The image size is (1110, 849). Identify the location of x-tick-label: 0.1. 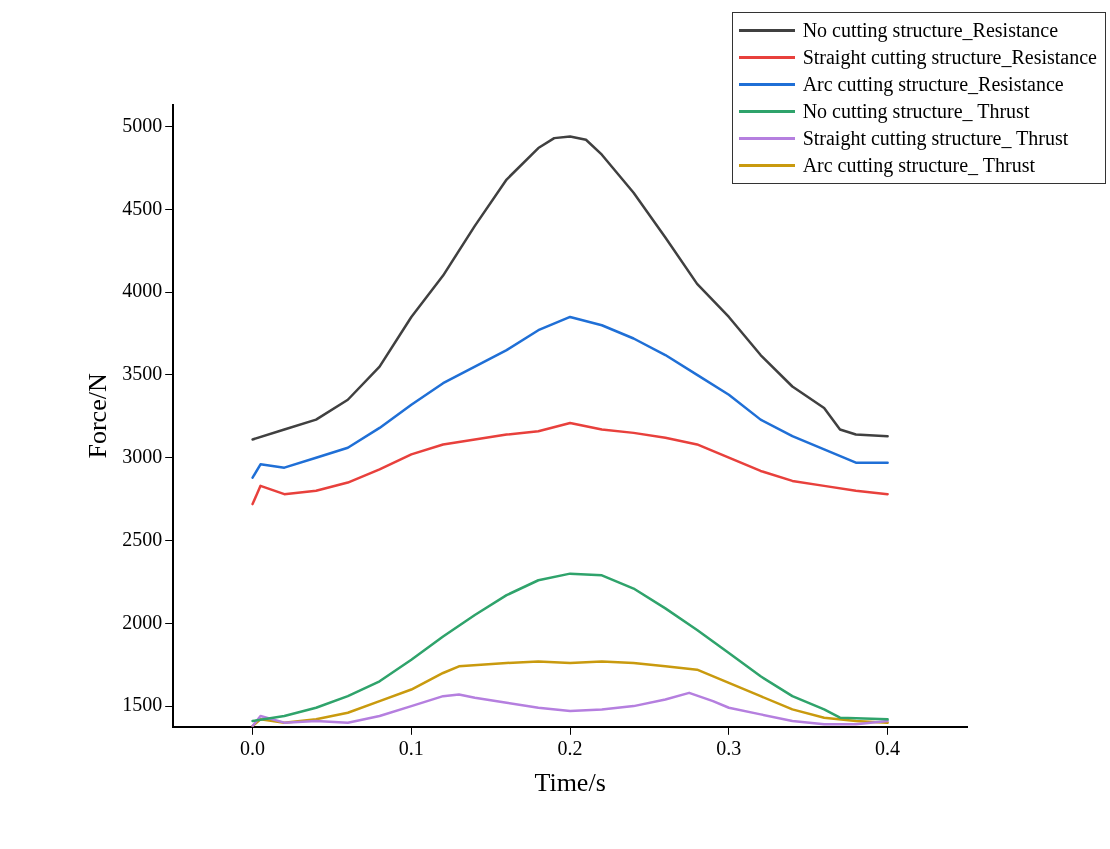
(411, 748).